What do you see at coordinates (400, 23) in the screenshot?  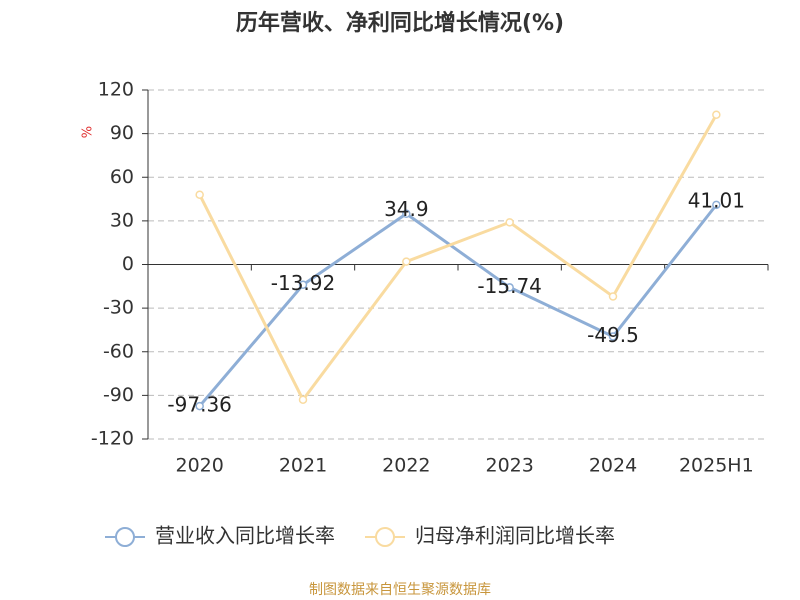 I see `chart-title: 历年营收、净利同比增长情况(%)` at bounding box center [400, 23].